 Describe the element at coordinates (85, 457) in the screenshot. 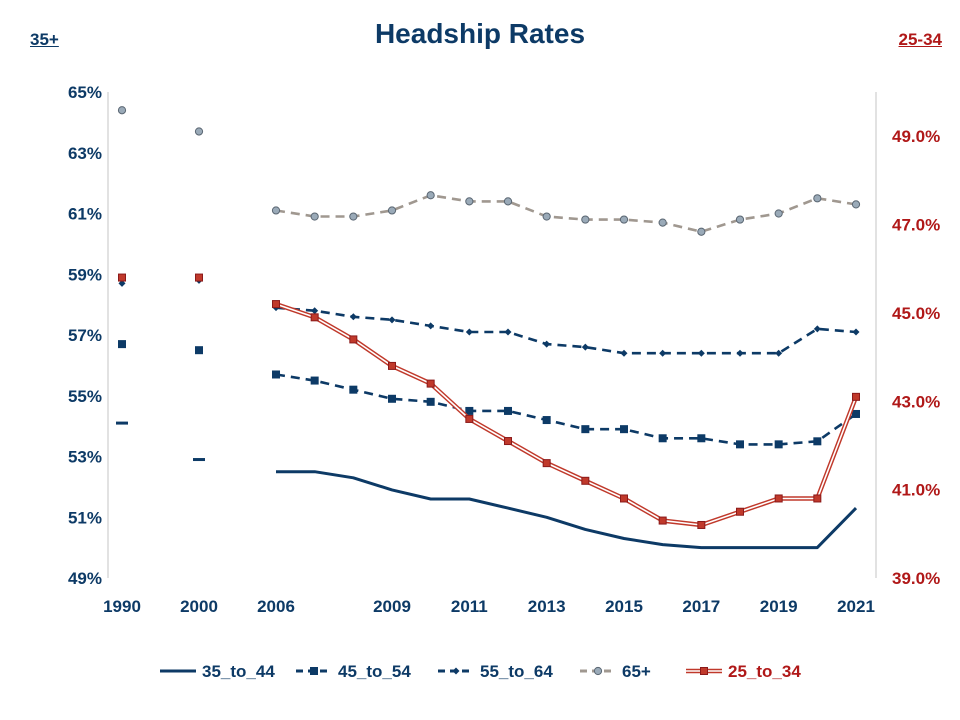

I see `left-tick-label: 53%` at that location.